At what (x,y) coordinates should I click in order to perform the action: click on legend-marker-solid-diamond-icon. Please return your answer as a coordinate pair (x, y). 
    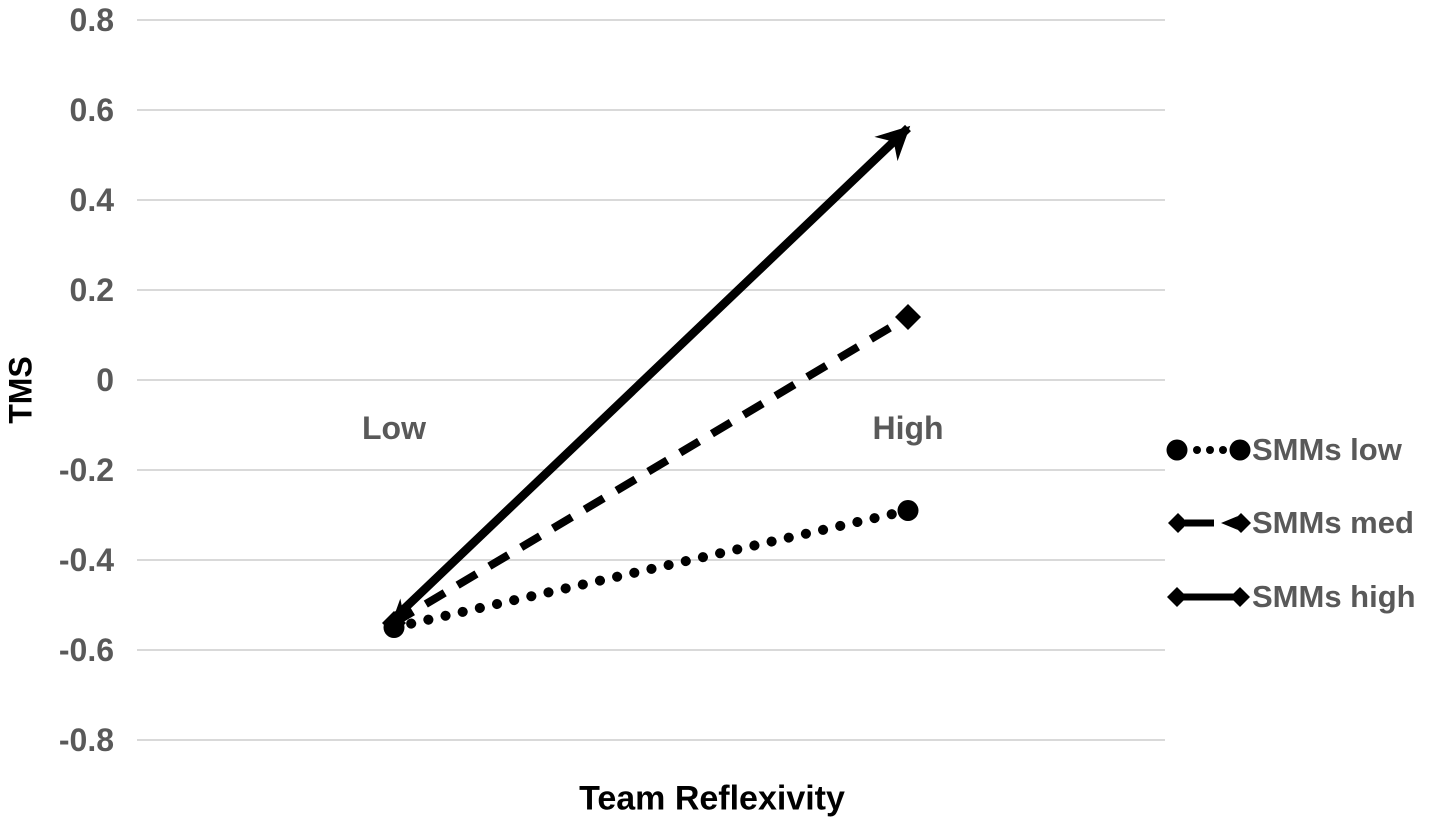
    Looking at the image, I should click on (1208, 597).